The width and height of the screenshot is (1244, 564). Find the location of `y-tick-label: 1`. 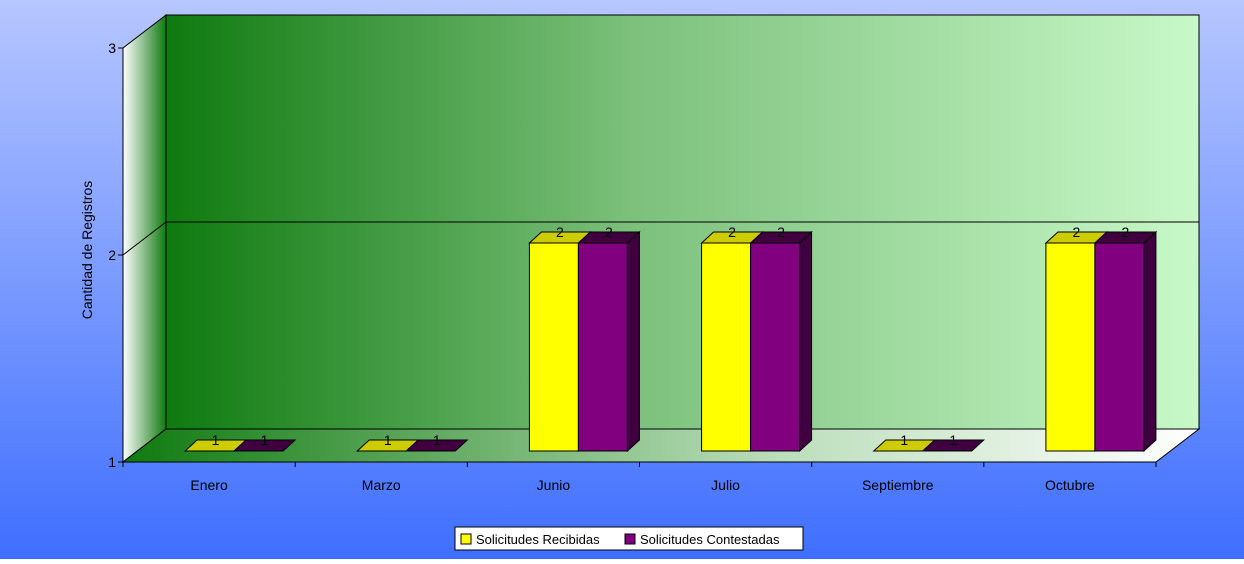

y-tick-label: 1 is located at coordinates (112, 462).